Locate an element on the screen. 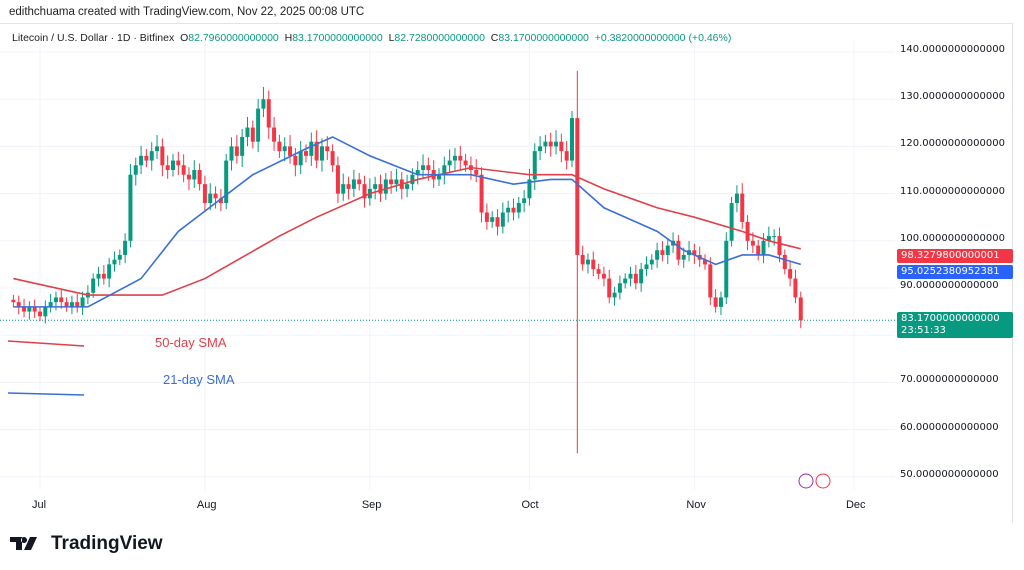  sma21-legend-label: 21-day SMA is located at coordinates (199, 379).